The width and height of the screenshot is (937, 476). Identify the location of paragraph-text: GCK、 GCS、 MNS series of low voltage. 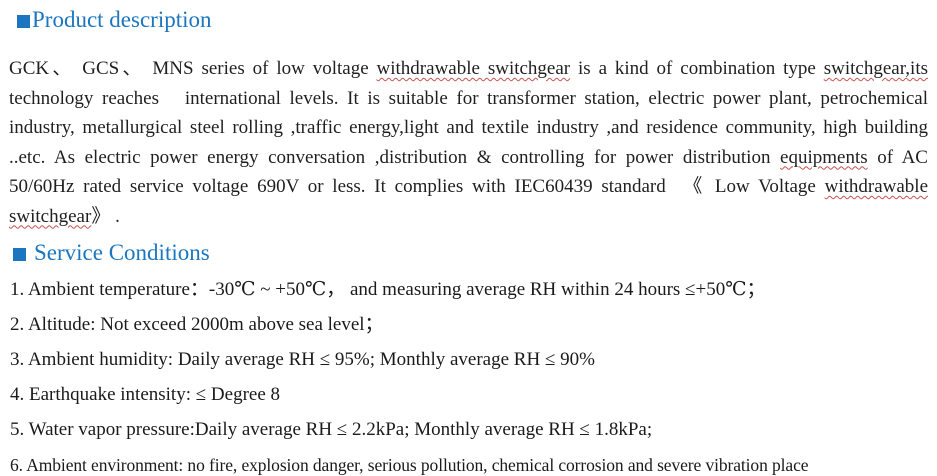
(193, 68).